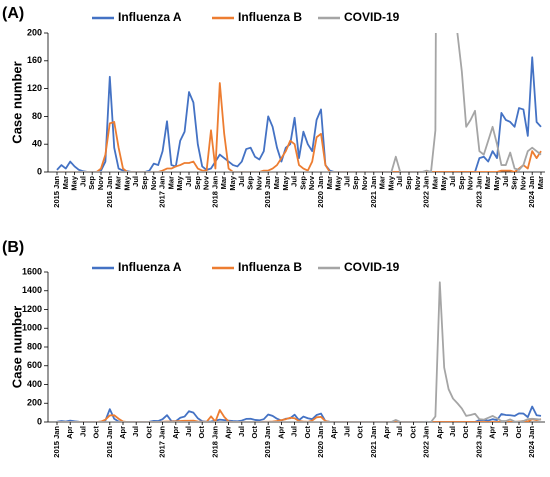 This screenshot has width=550, height=477. Describe the element at coordinates (34, 365) in the screenshot. I see `y-tick-label: 600` at that location.